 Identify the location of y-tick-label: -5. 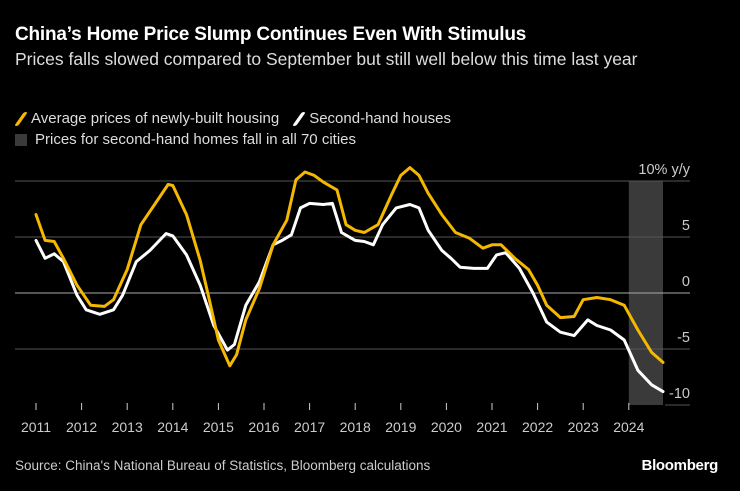
(683, 338).